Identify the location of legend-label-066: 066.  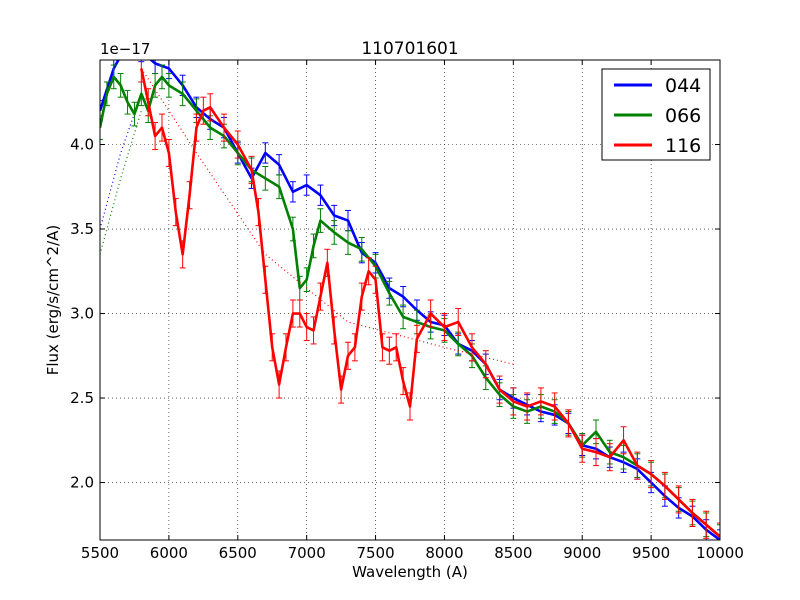
(683, 116).